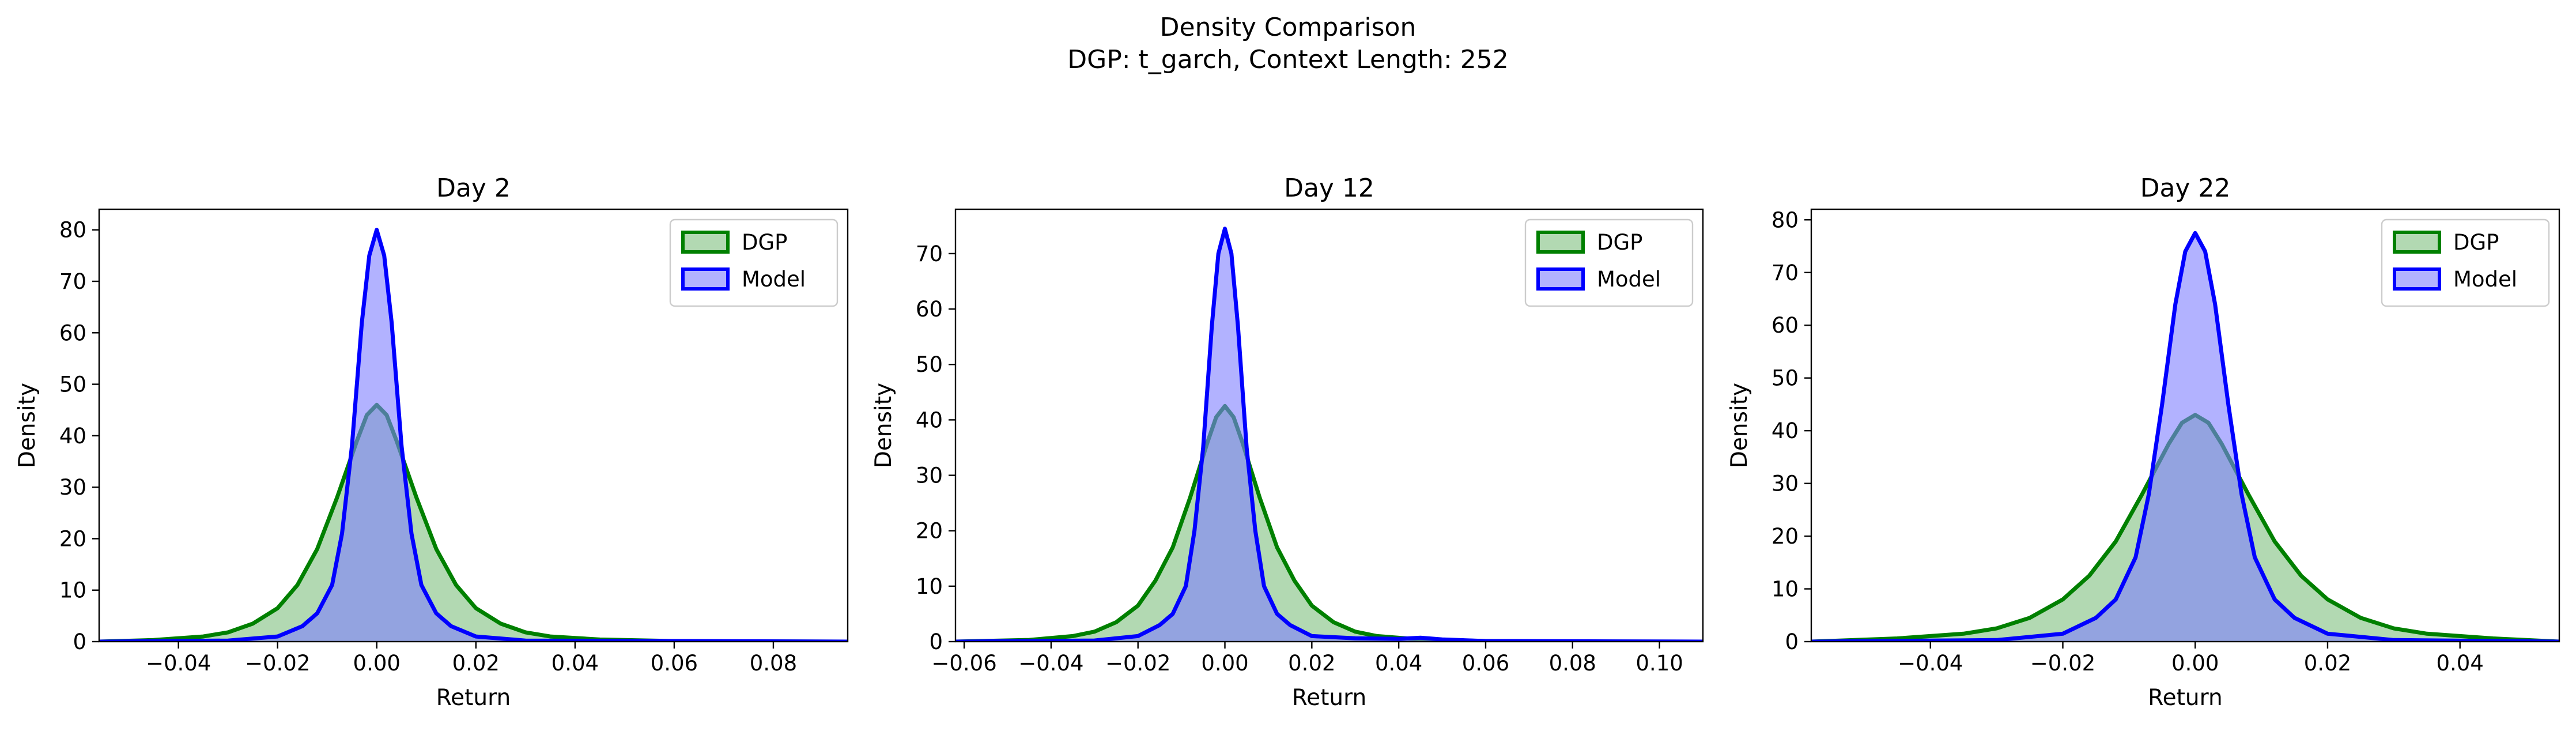  I want to click on figure-subtitle: DGP: t_garch, Context Length: 252, so click(1288, 59).